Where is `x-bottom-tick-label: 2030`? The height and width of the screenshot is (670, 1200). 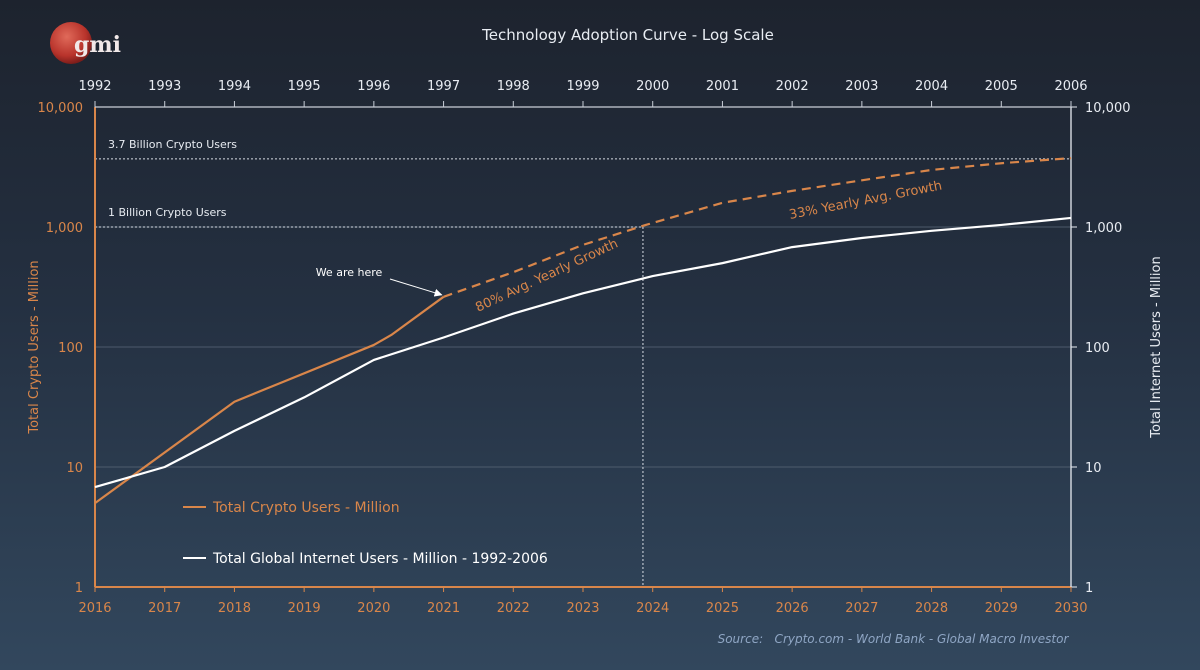
x-bottom-tick-label: 2030 is located at coordinates (1070, 608).